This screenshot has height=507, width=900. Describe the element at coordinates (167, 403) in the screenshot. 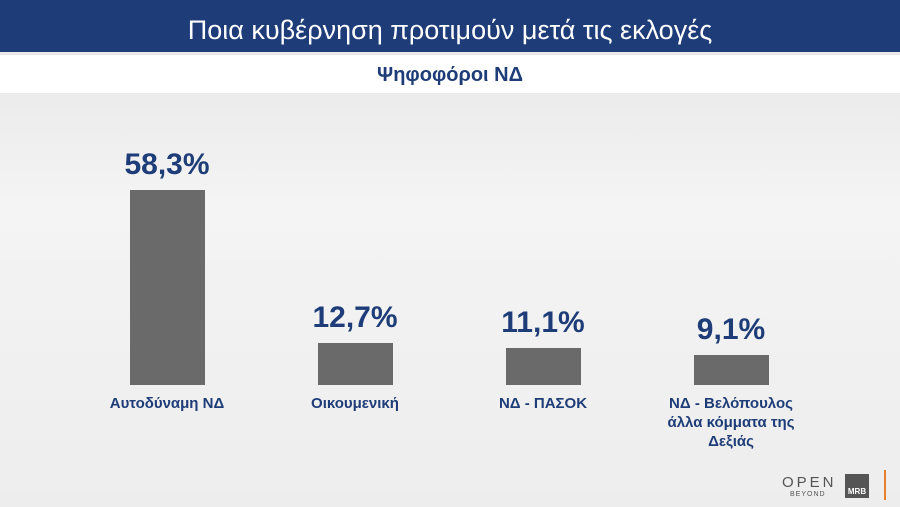

I see `category-label: Αυτοδύναμη ΝΔ` at that location.